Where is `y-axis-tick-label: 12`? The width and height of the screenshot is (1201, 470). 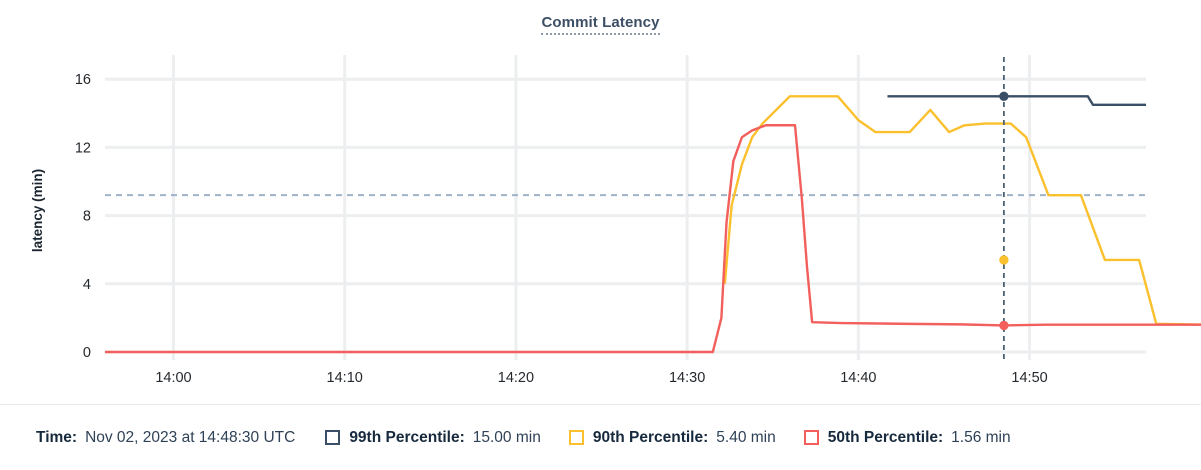
y-axis-tick-label: 12 is located at coordinates (83, 148).